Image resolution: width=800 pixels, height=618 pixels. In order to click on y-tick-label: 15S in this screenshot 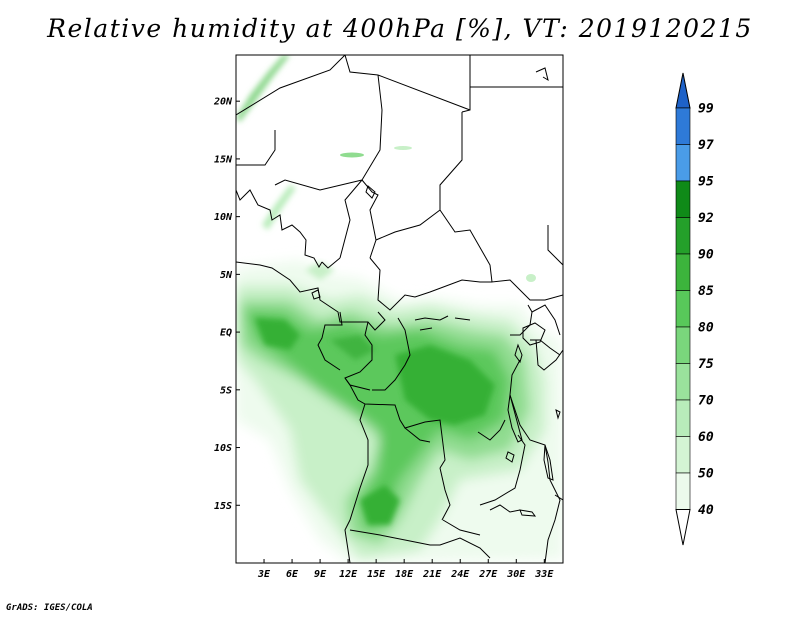, I will do `click(223, 506)`.